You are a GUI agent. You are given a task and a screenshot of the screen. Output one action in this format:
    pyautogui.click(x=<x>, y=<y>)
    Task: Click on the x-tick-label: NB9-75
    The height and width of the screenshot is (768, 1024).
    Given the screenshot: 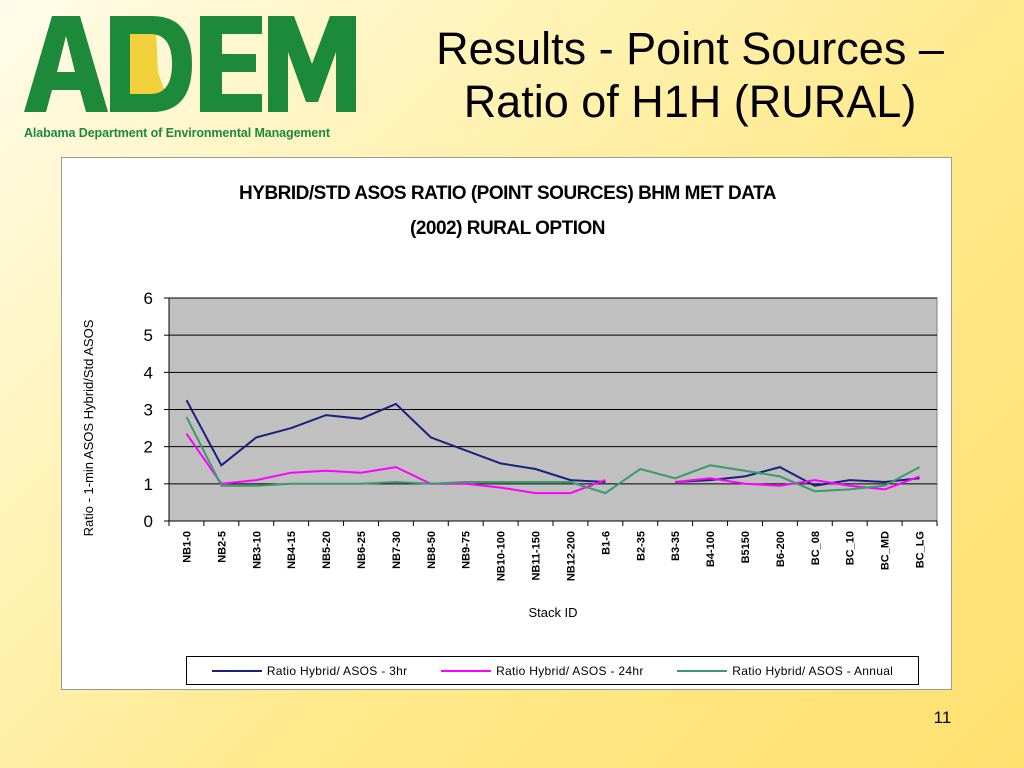 What is the action you would take?
    pyautogui.click(x=467, y=550)
    